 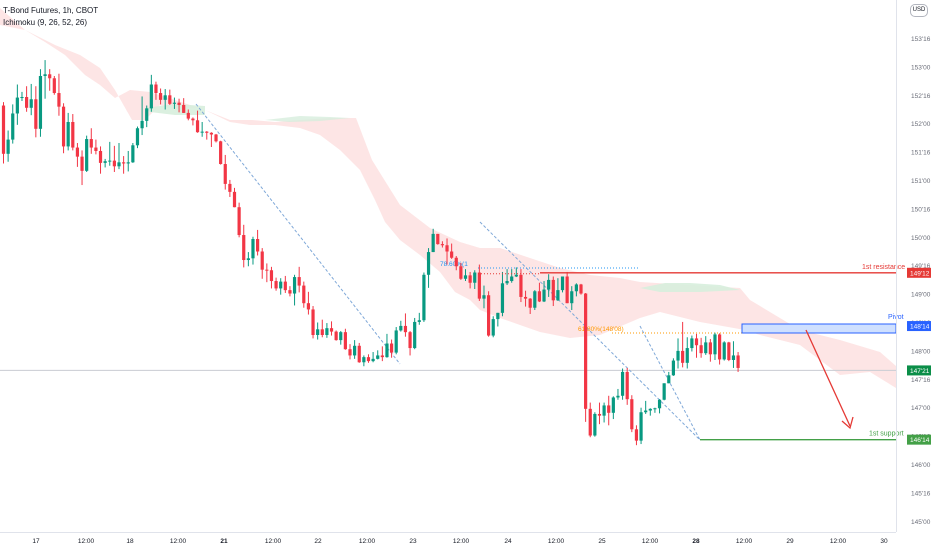 I want to click on projection-arrow, so click(x=828, y=378).